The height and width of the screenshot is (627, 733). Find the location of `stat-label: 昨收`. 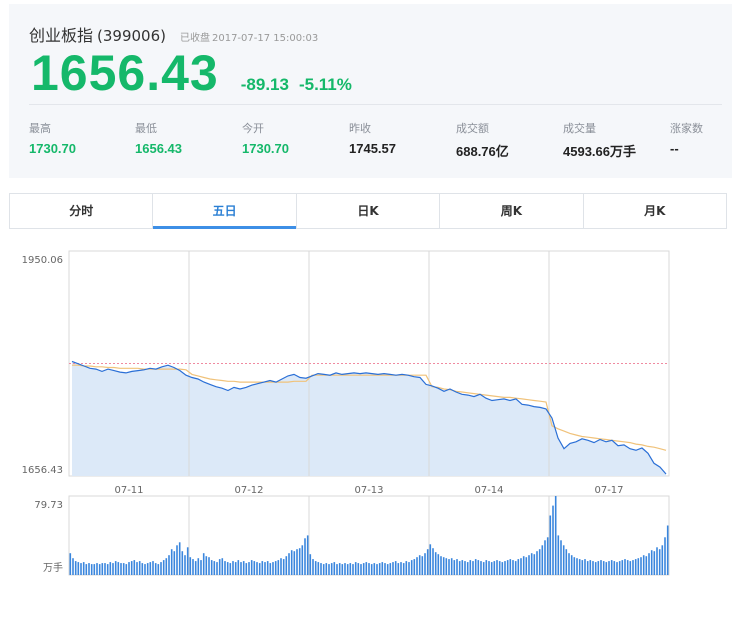

stat-label: 昨收 is located at coordinates (360, 128).